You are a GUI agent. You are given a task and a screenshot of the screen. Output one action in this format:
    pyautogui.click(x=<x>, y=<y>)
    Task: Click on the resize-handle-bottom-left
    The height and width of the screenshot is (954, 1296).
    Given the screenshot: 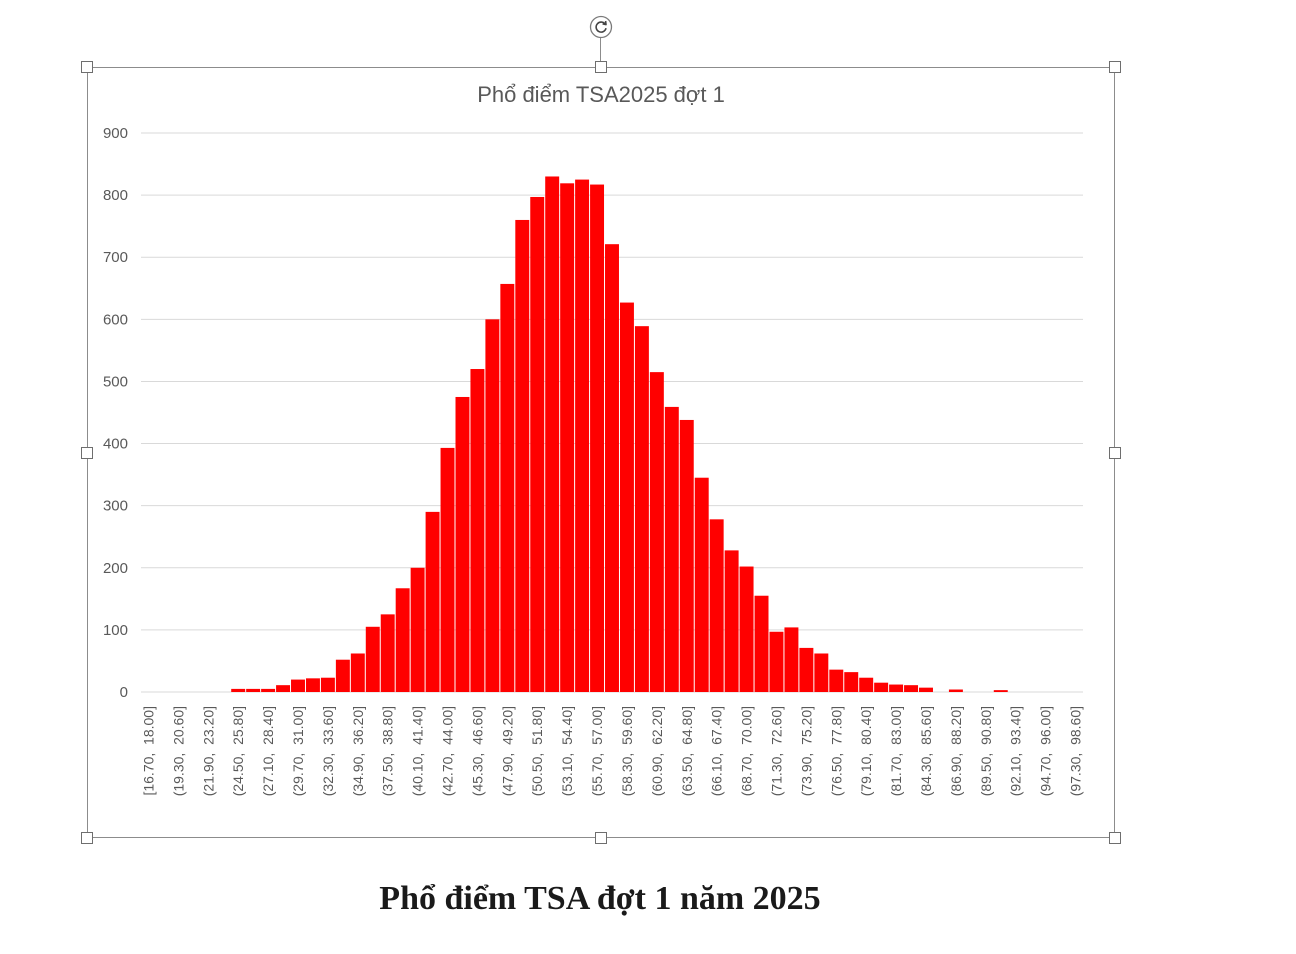 What is the action you would take?
    pyautogui.click(x=87, y=838)
    